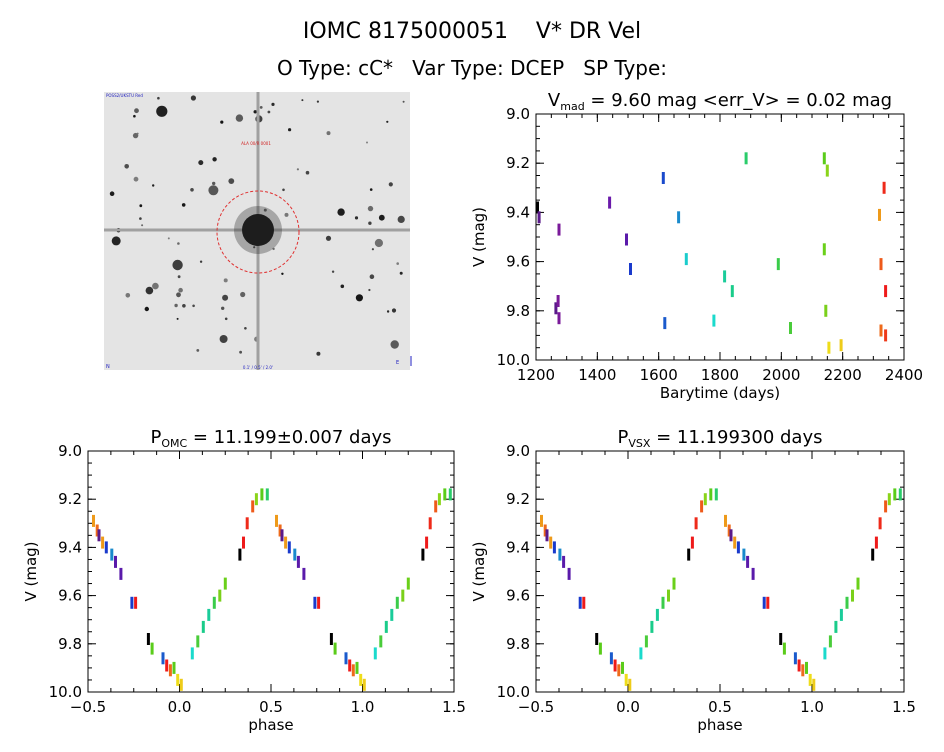 This screenshot has height=752, width=944. Describe the element at coordinates (720, 571) in the screenshot. I see `plot-frame` at that location.